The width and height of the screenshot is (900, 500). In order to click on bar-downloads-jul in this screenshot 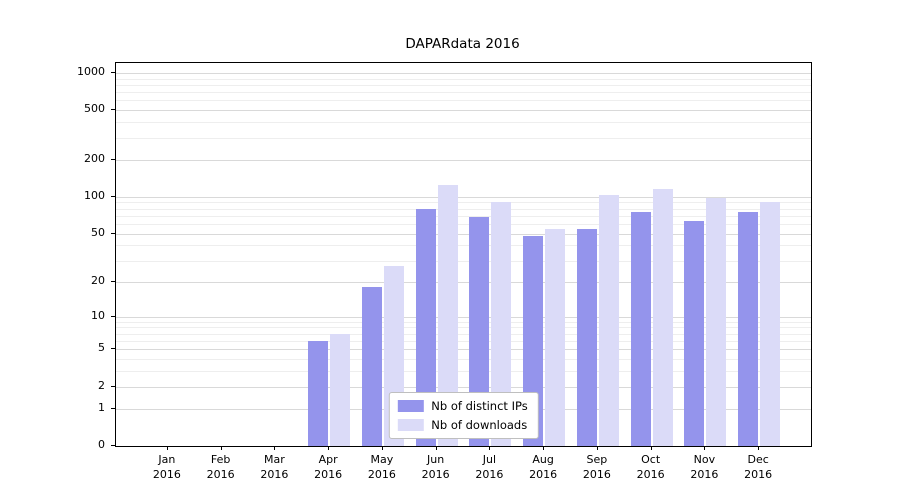, I will do `click(501, 324)`.